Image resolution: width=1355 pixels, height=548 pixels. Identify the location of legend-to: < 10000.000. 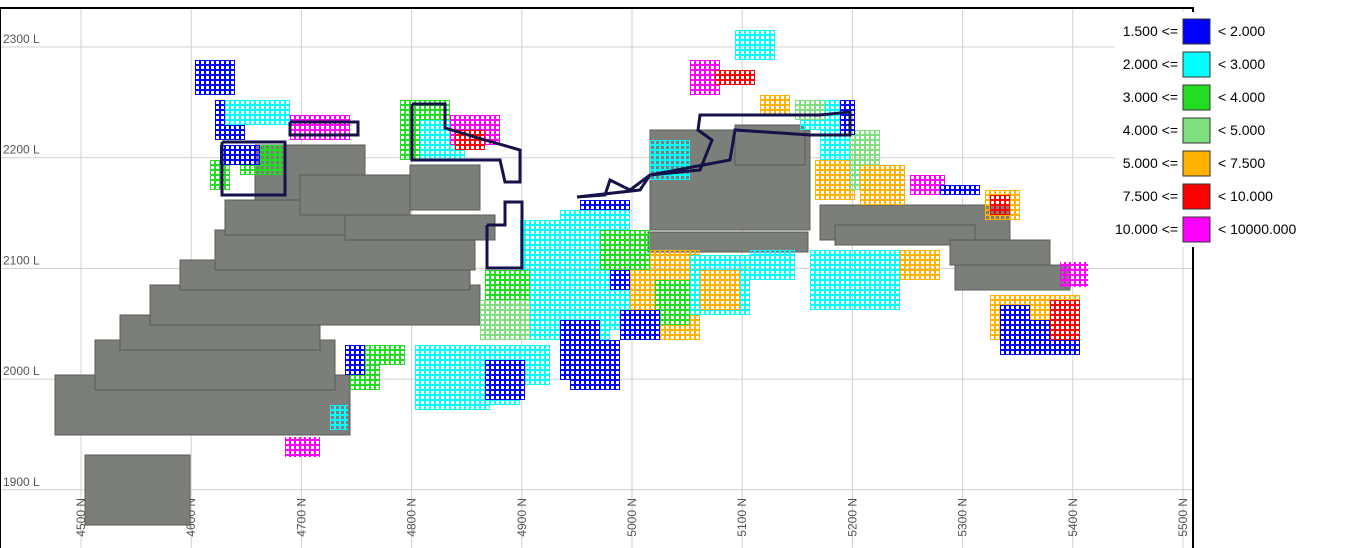
(1257, 229).